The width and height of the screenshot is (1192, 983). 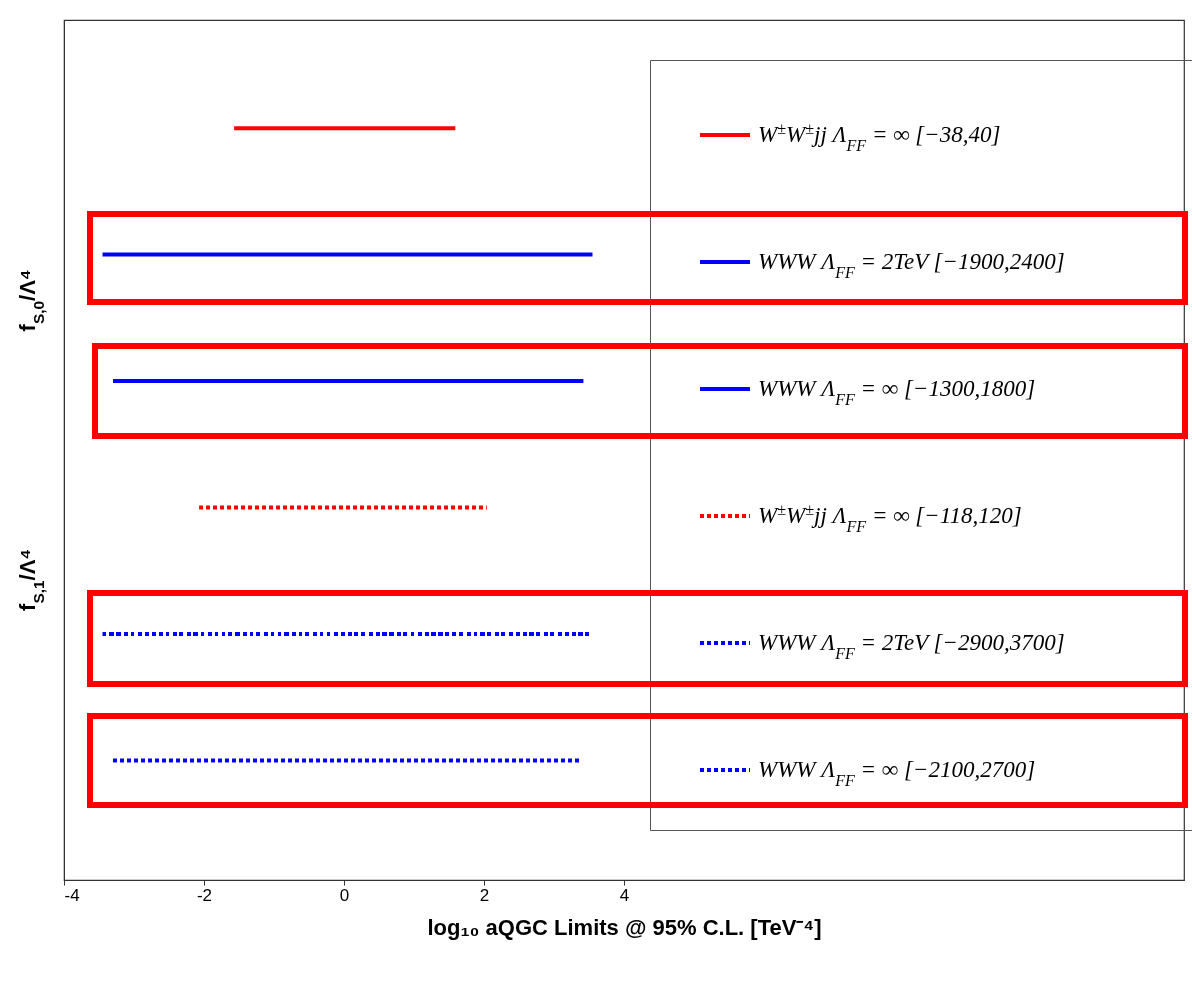 I want to click on x-tick-label: 0, so click(x=344, y=895).